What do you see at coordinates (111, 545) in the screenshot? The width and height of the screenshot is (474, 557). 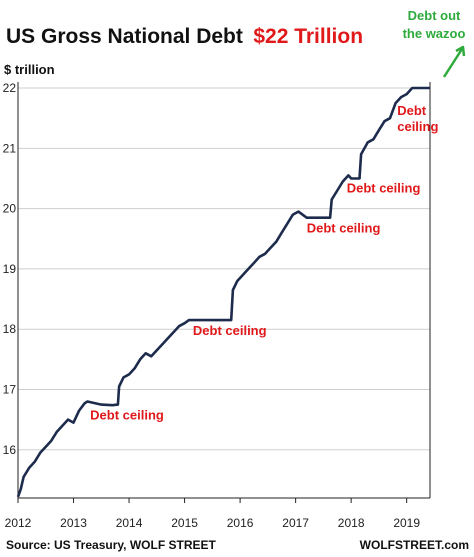 I see `source-note: Source: US Treasury, WOLF STREET` at bounding box center [111, 545].